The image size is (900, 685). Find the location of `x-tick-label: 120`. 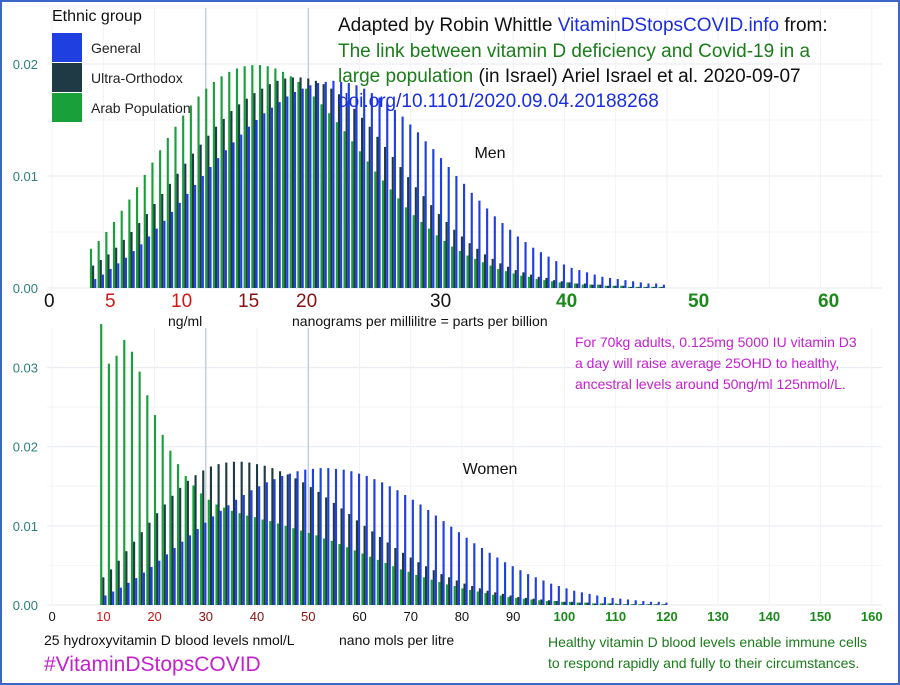

x-tick-label: 120 is located at coordinates (667, 616).